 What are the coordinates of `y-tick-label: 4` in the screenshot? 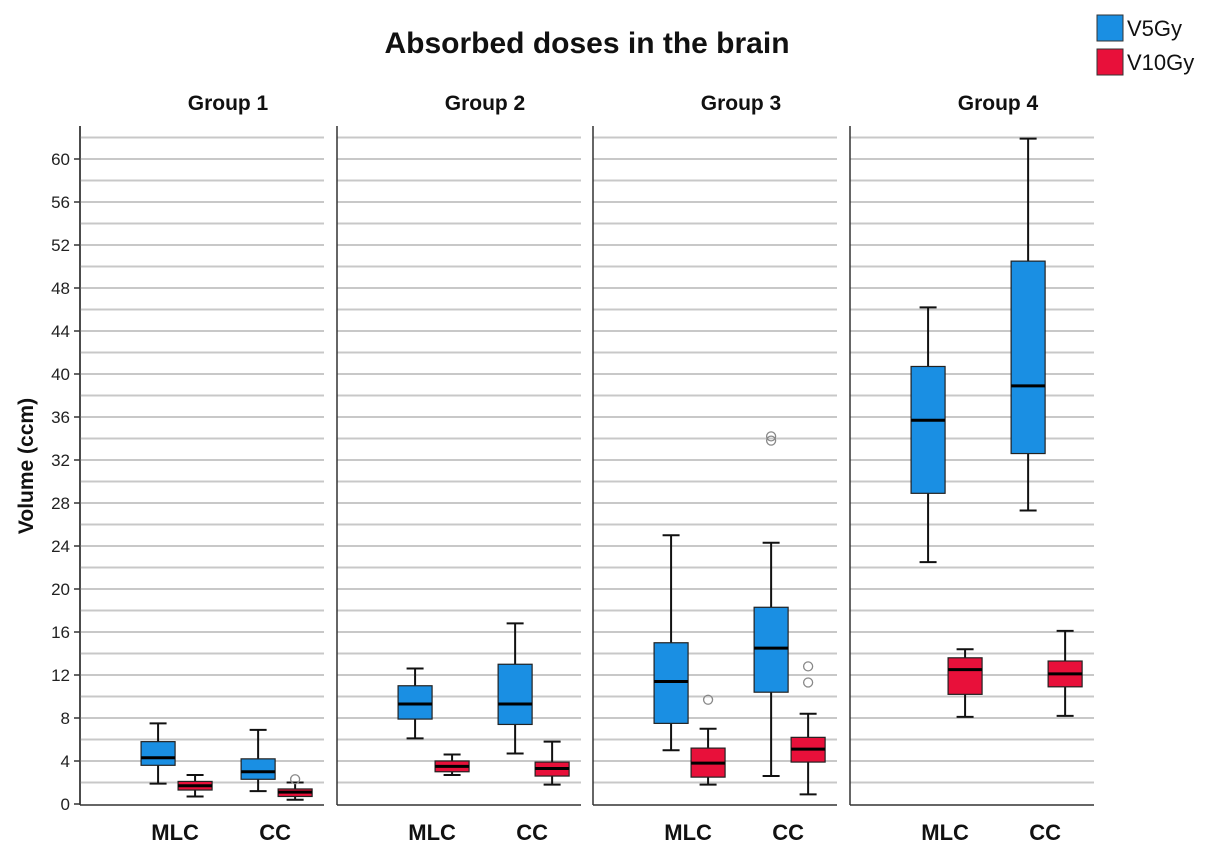 It's located at (65, 761).